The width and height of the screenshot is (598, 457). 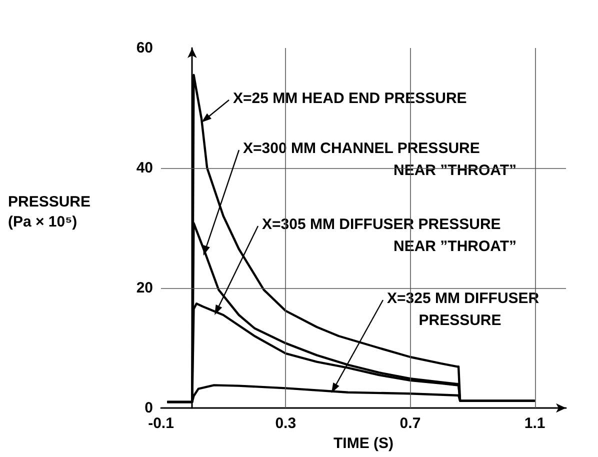 I want to click on y-tick-label: 0, so click(x=148, y=408).